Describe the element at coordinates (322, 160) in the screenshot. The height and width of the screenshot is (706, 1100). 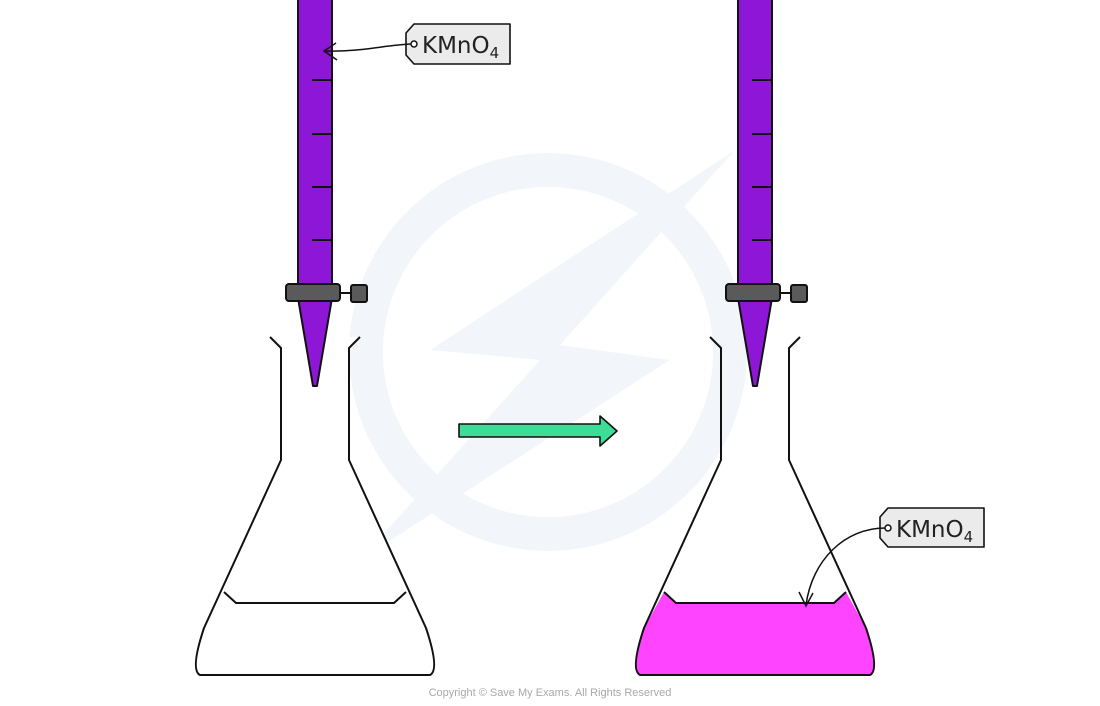
I see `burette-left-graduations` at that location.